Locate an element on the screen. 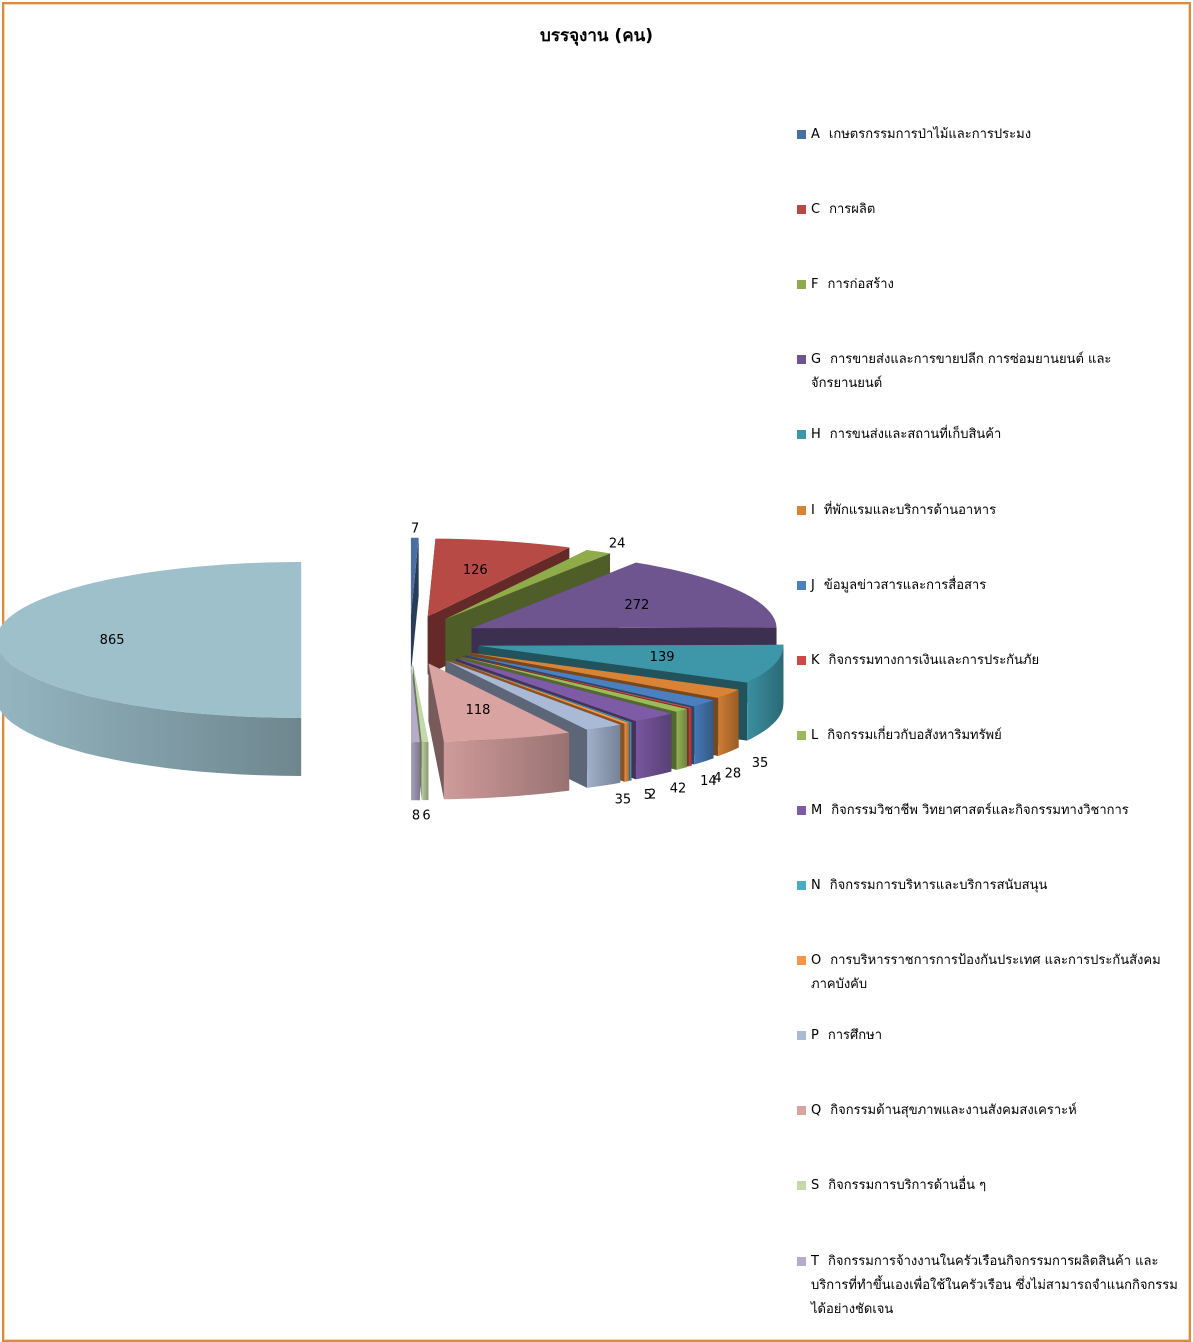 This screenshot has width=1193, height=1342. legend-code: I is located at coordinates (813, 510).